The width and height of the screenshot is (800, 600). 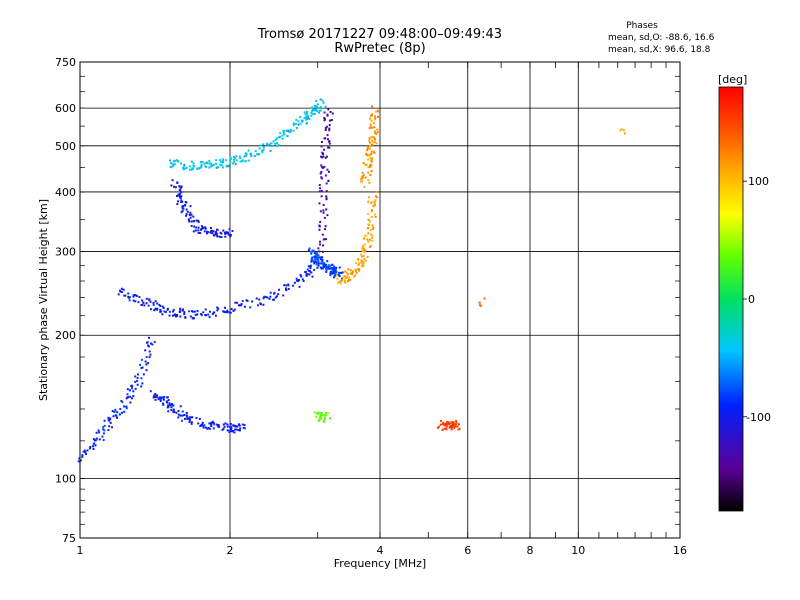 What do you see at coordinates (530, 550) in the screenshot?
I see `x-tick-label: 8` at bounding box center [530, 550].